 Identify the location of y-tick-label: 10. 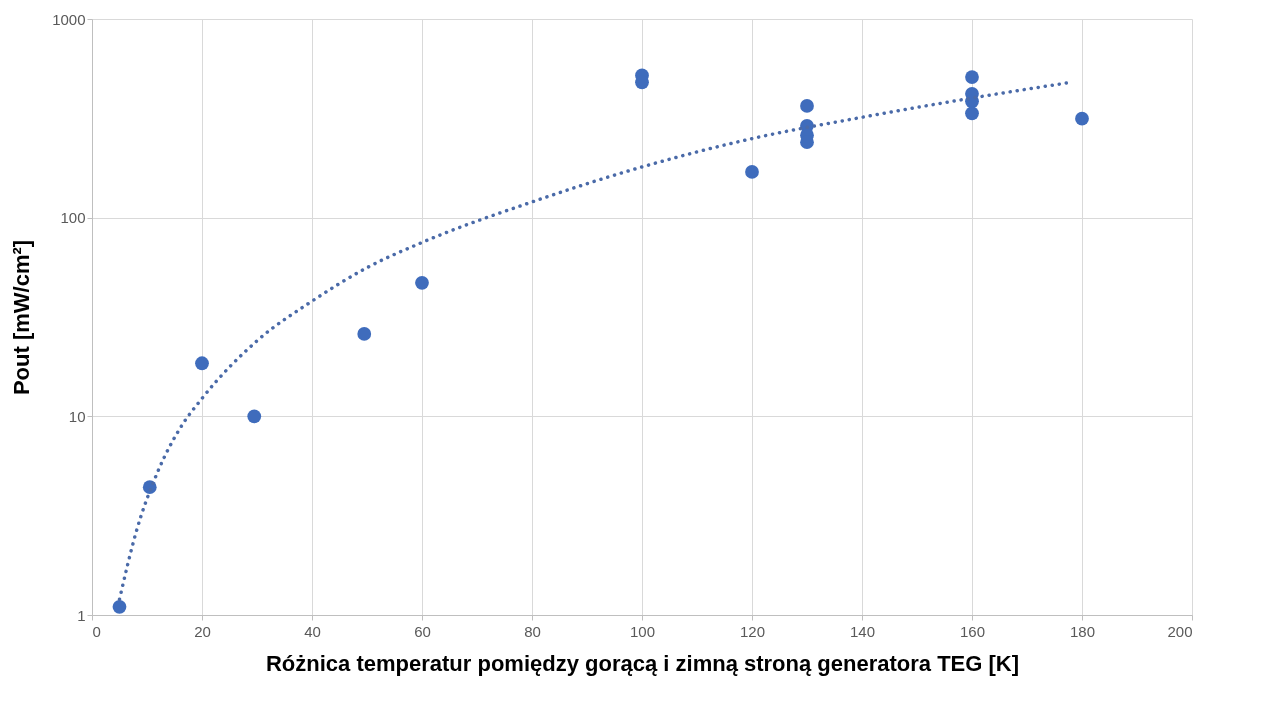
(77, 416).